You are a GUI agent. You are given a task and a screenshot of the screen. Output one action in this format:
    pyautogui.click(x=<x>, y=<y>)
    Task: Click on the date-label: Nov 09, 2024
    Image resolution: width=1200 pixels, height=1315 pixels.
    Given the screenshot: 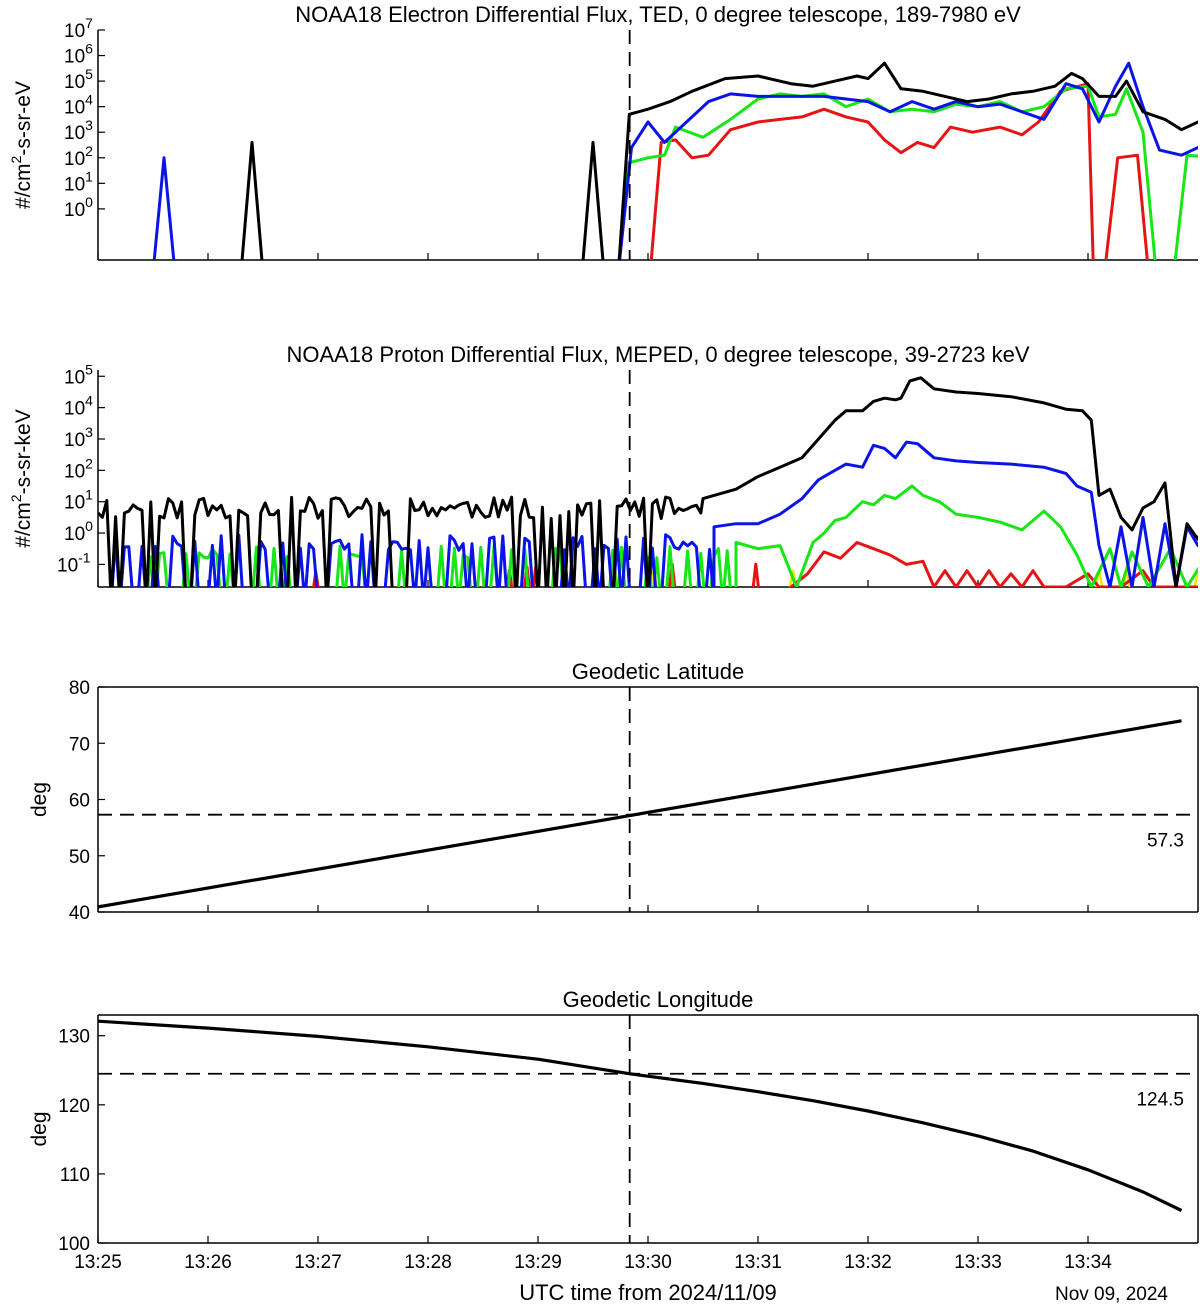 What is the action you would take?
    pyautogui.click(x=1111, y=1294)
    